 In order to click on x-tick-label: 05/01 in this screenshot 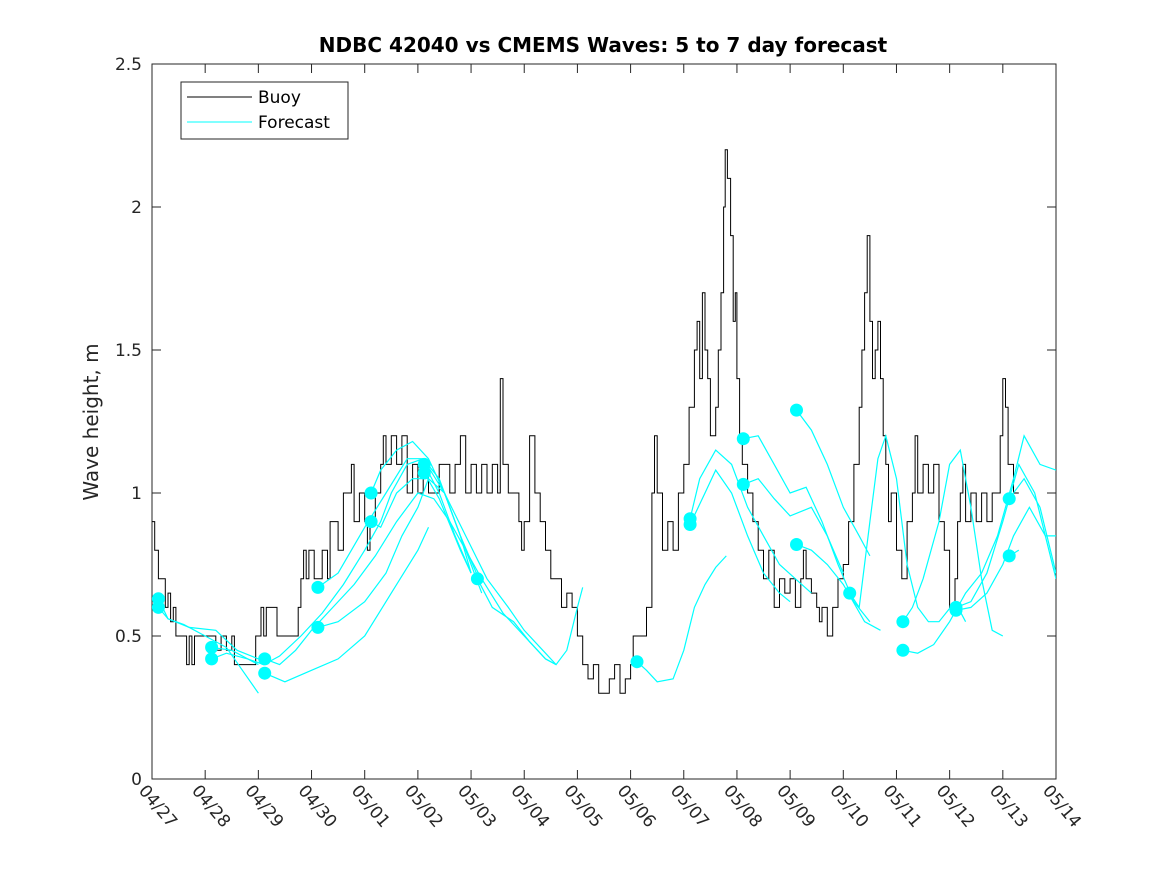, I will do `click(370, 806)`.